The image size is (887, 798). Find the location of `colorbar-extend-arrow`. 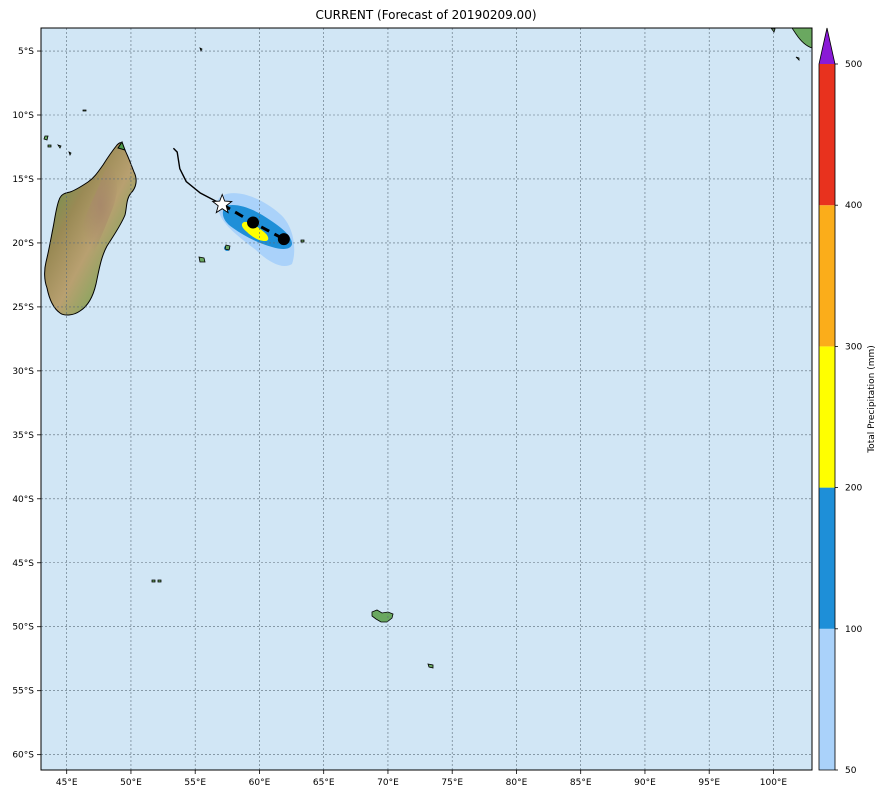

colorbar-extend-arrow is located at coordinates (827, 46).